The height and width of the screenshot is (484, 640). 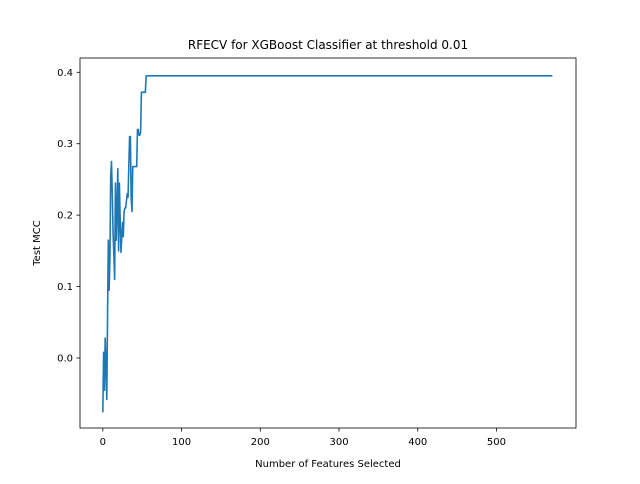 What do you see at coordinates (260, 442) in the screenshot?
I see `x-tick-label: 200` at bounding box center [260, 442].